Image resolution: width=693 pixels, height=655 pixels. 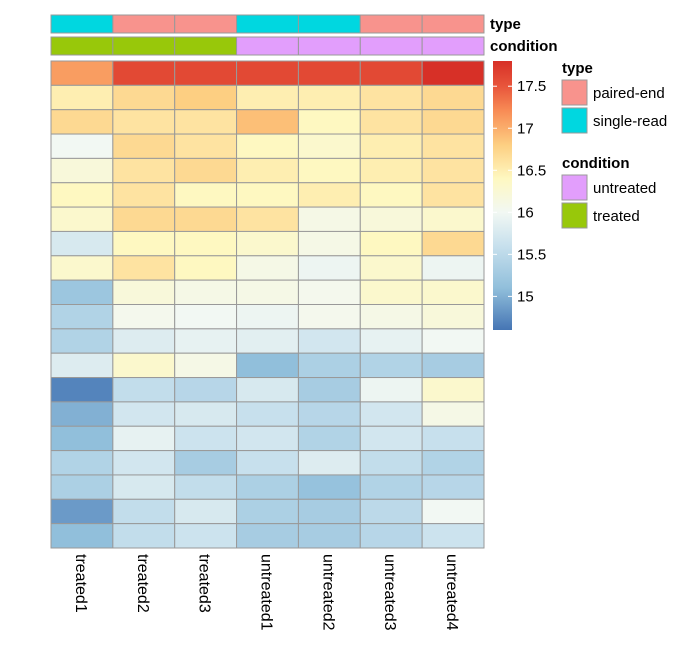 I want to click on annotation-track-label: condition, so click(x=524, y=46).